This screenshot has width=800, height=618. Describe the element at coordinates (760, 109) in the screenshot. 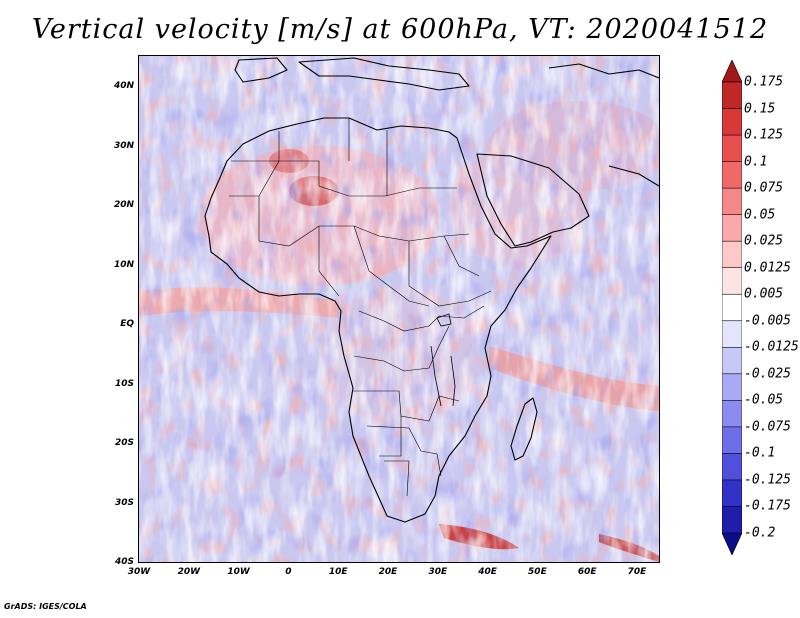

I see `colorbar-label: 0.15` at that location.